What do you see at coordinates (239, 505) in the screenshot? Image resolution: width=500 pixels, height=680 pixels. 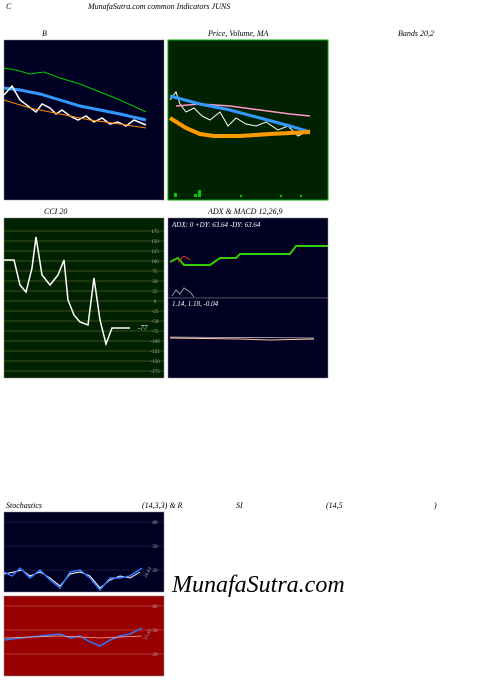 I see `rsi-title: SI` at bounding box center [239, 505].